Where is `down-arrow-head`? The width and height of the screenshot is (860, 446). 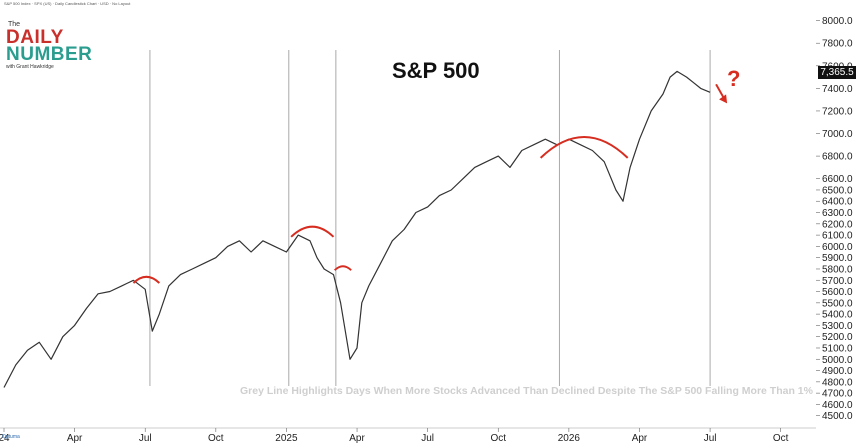 down-arrow-head is located at coordinates (723, 99).